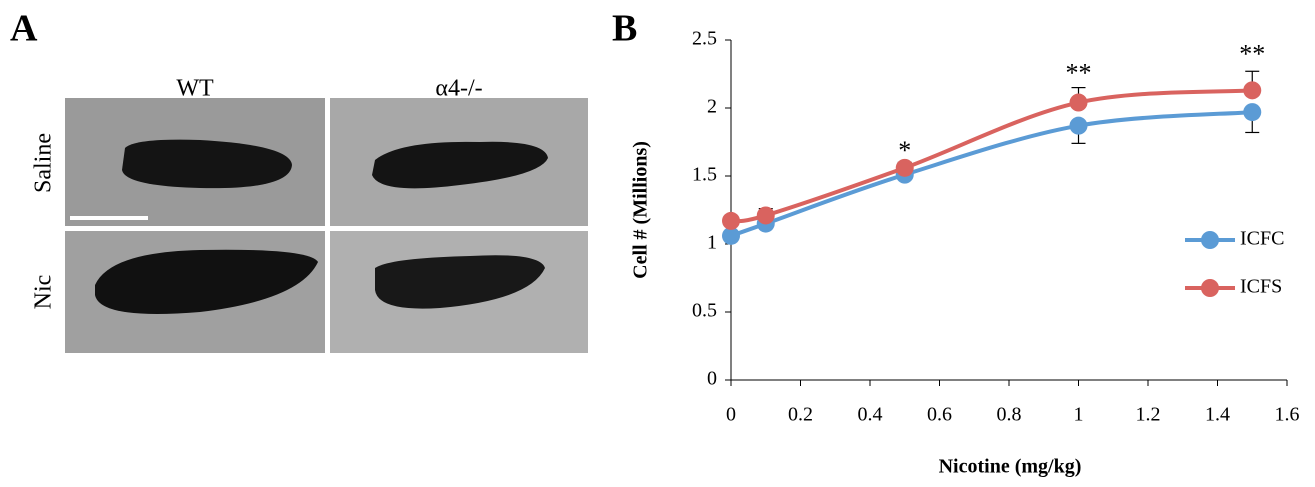 Image resolution: width=1315 pixels, height=487 pixels. I want to click on x-axis-title: Nicotine (mg/kg), so click(1010, 467).